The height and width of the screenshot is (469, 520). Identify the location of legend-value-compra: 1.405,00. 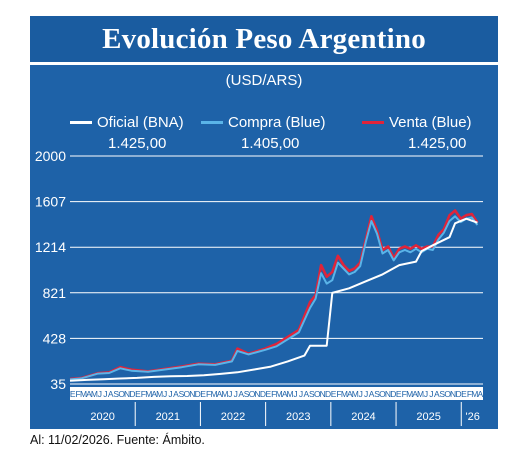
(270, 143).